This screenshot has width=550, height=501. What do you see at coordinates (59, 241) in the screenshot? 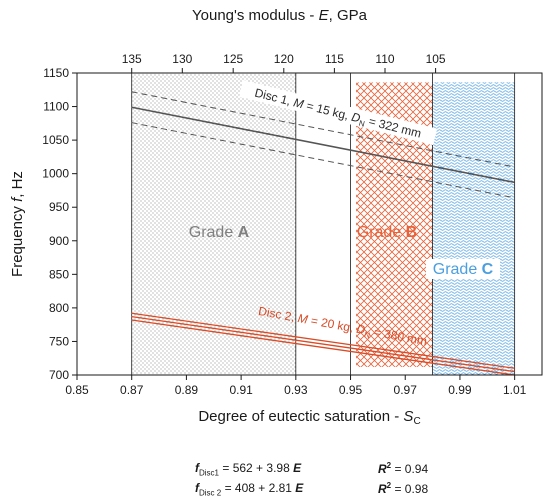
I see `y-tick-label: 900` at bounding box center [59, 241].